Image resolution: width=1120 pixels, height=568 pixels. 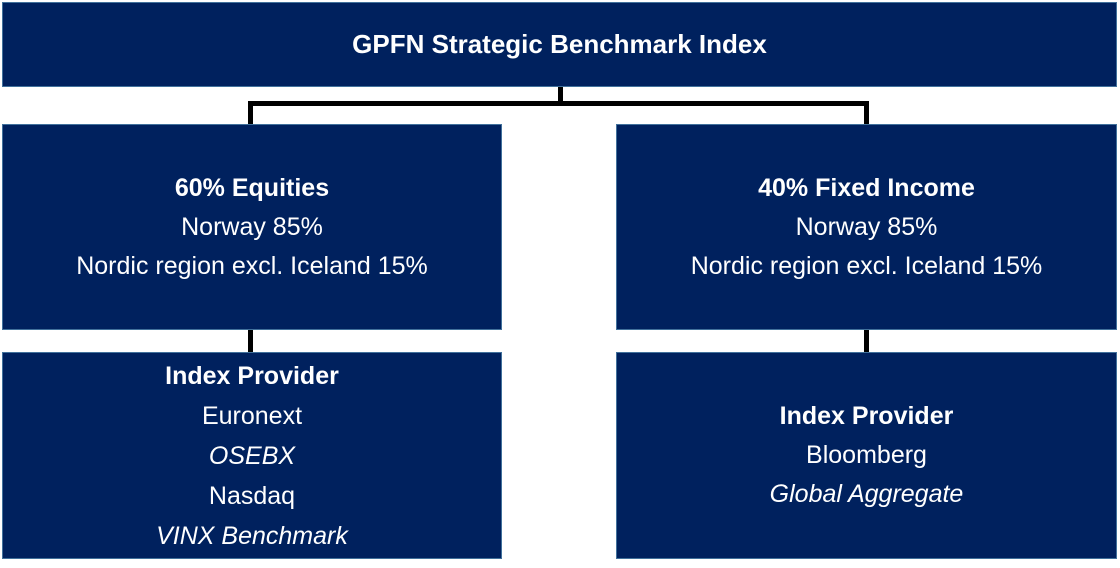 I want to click on equities-index-vinx-benchmark: VINX Benchmark, so click(x=252, y=535).